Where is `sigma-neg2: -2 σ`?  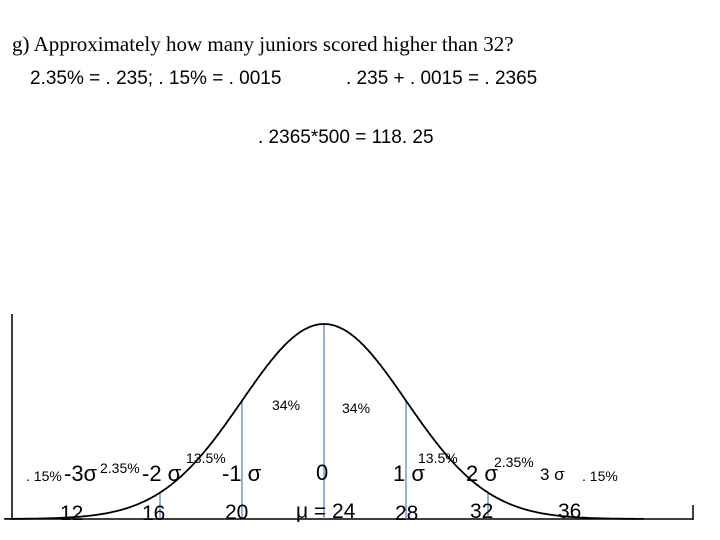 sigma-neg2: -2 σ is located at coordinates (162, 473).